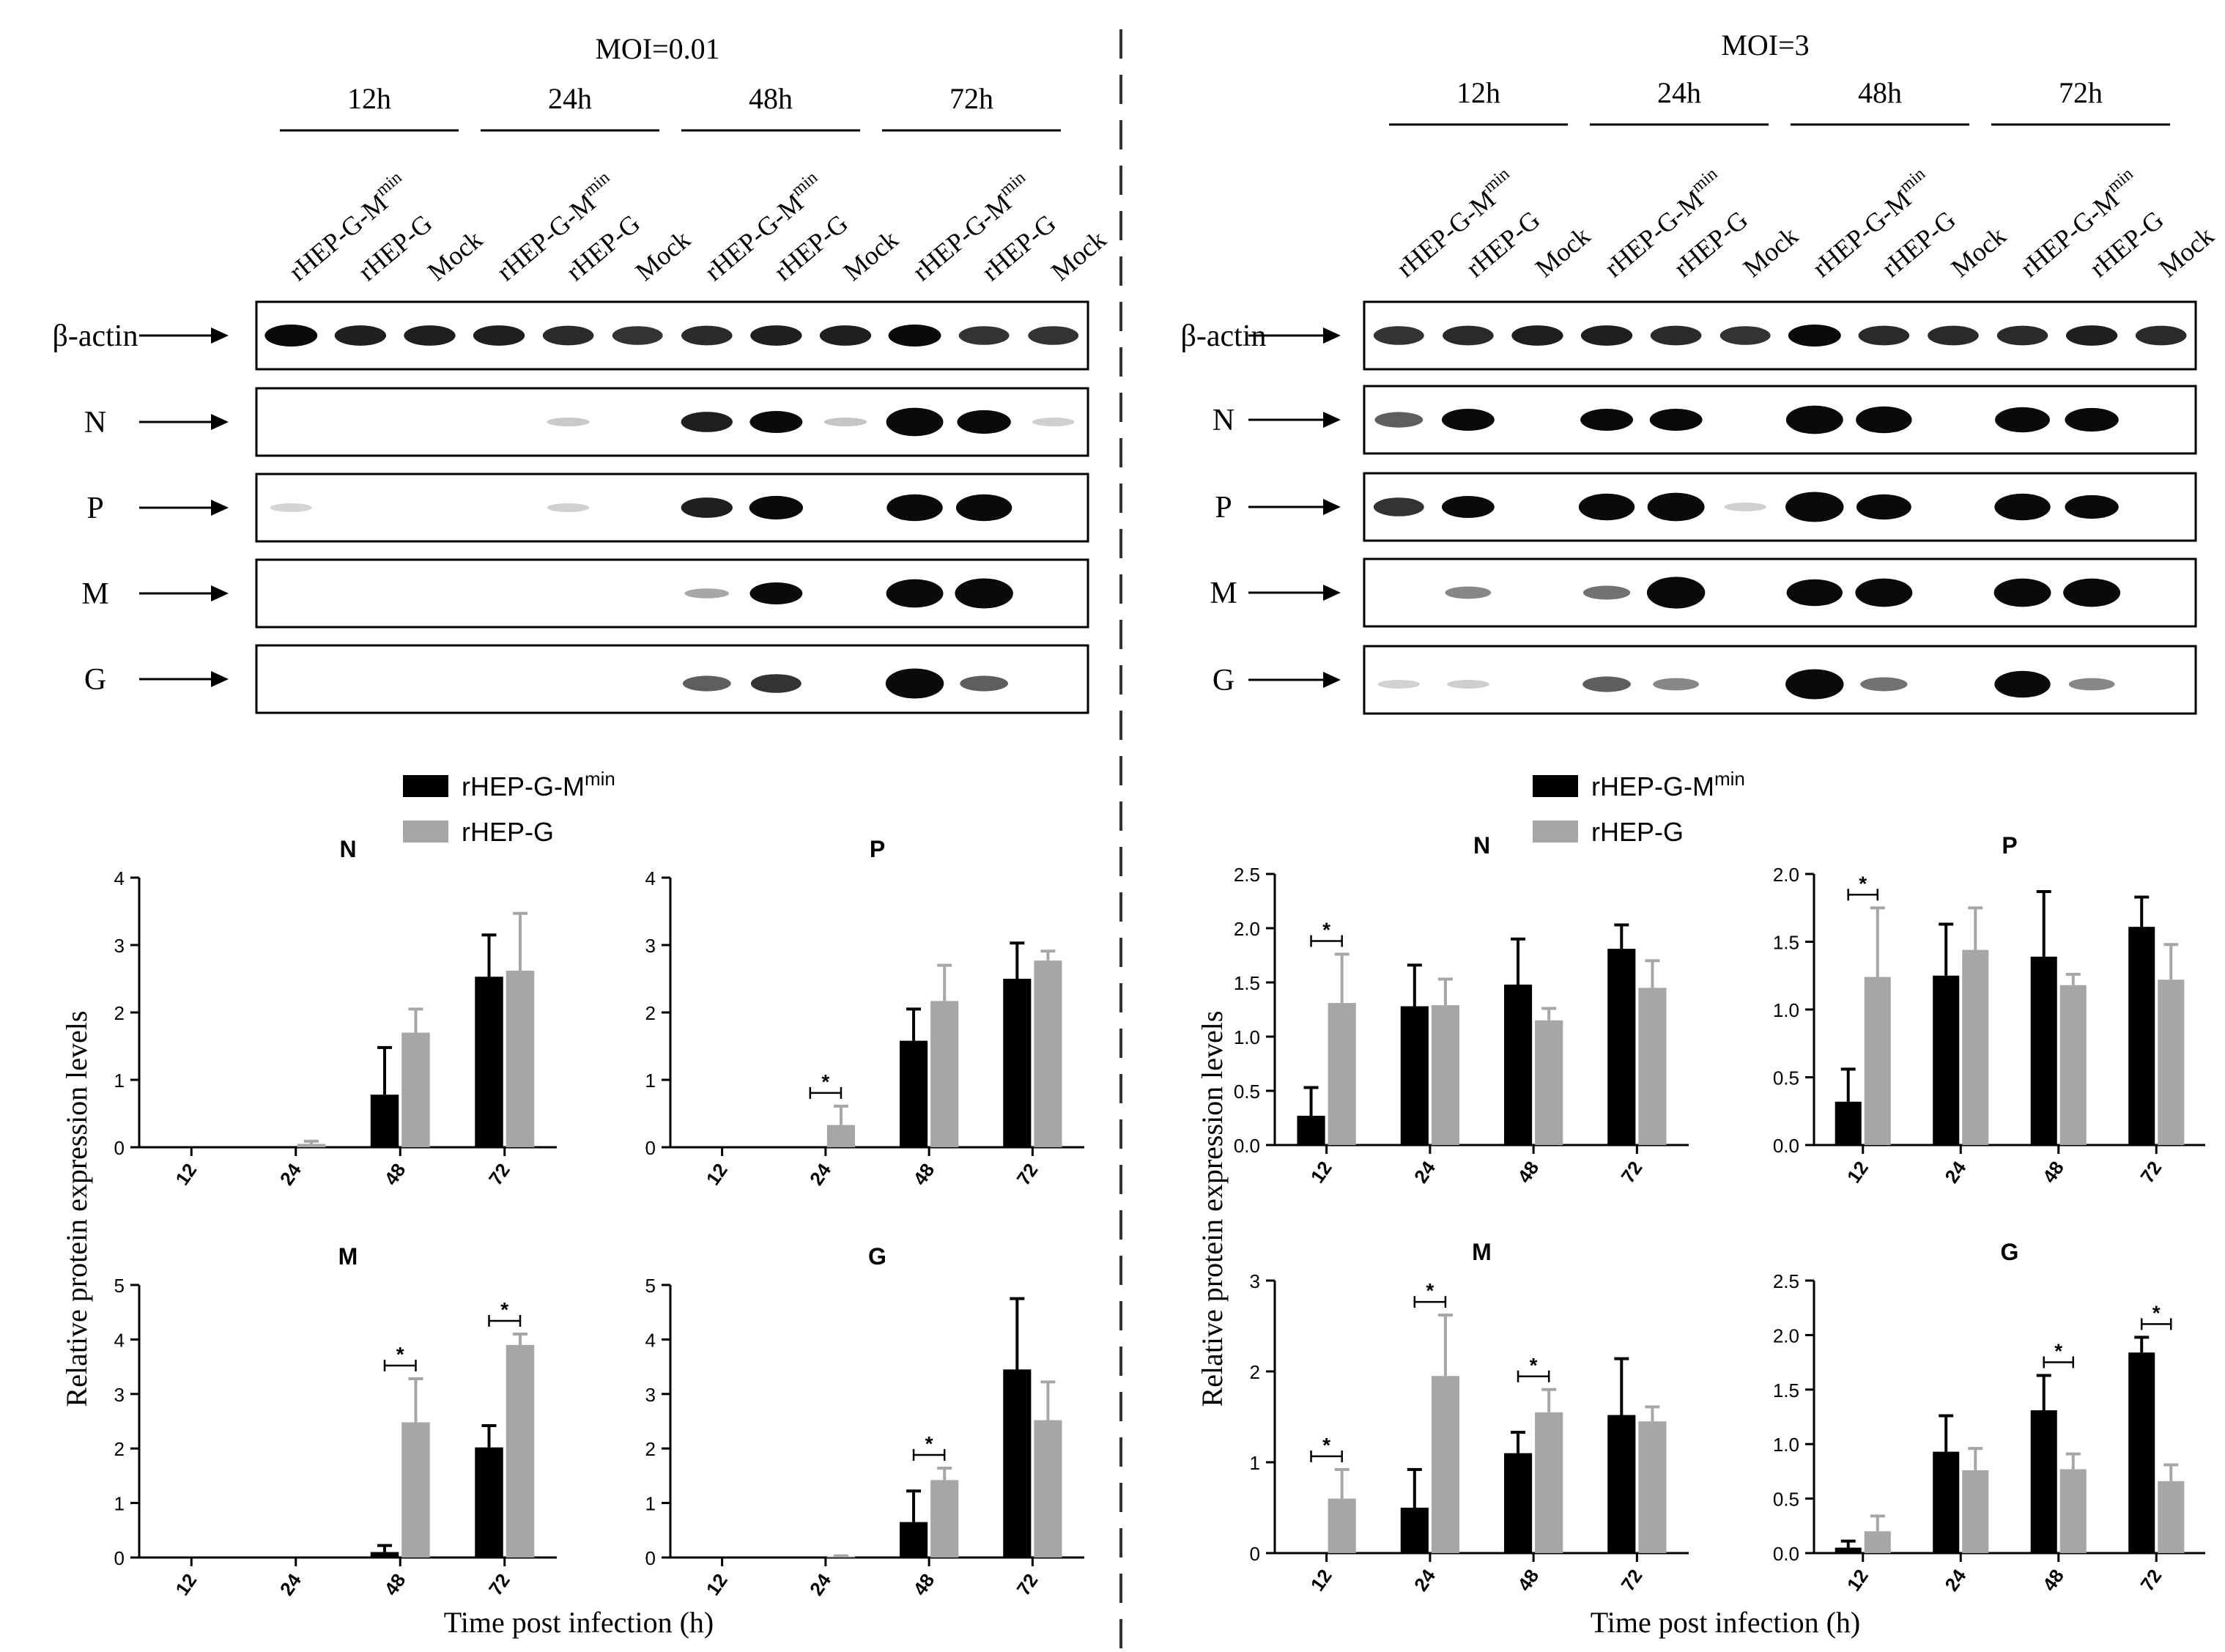  Describe the element at coordinates (94, 508) in the screenshot. I see `blot-label: P` at that location.